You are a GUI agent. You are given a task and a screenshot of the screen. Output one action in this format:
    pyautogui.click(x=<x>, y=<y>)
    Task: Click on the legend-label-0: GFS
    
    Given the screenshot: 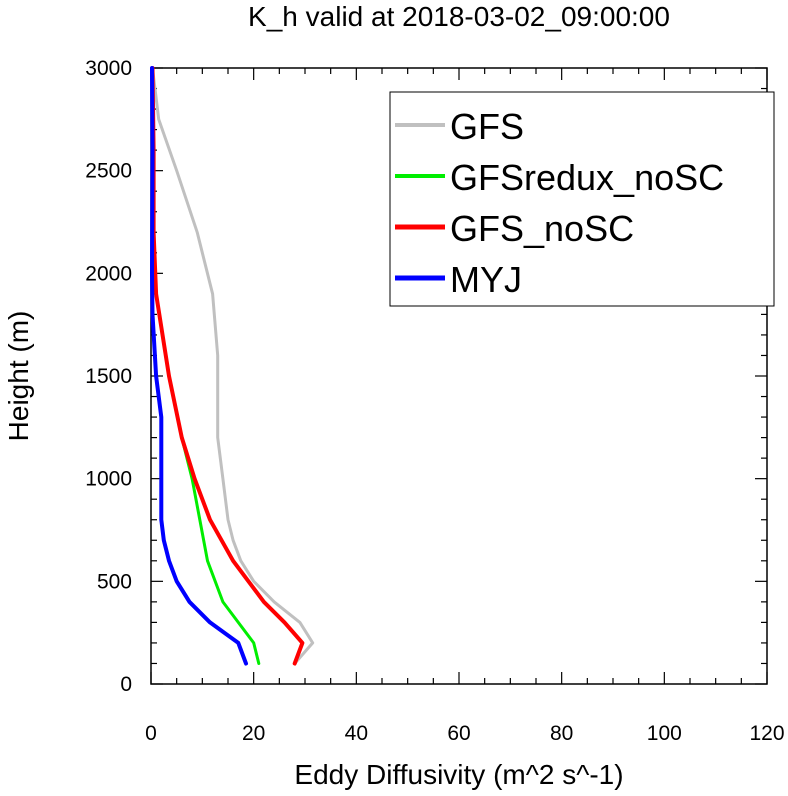 What is the action you would take?
    pyautogui.click(x=487, y=126)
    